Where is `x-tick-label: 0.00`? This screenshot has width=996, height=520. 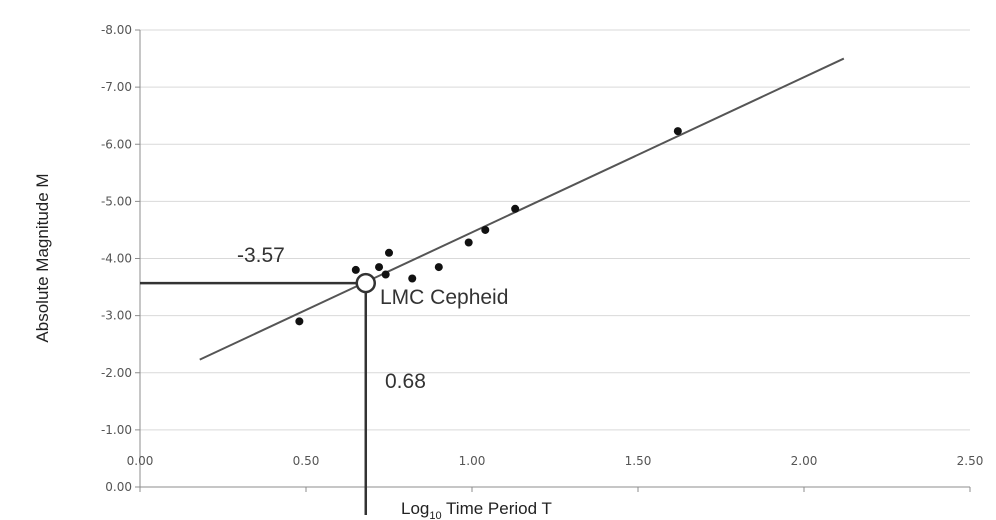
x-tick-label: 0.00 is located at coordinates (140, 461).